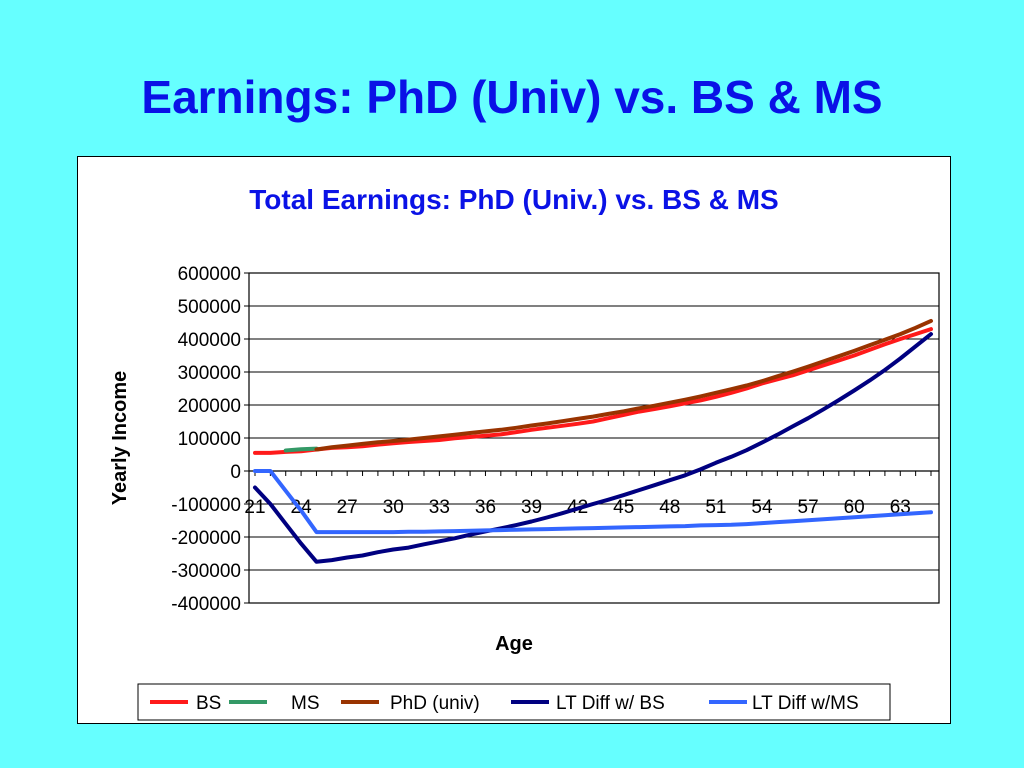  What do you see at coordinates (623, 507) in the screenshot?
I see `x-tick-label: 45` at bounding box center [623, 507].